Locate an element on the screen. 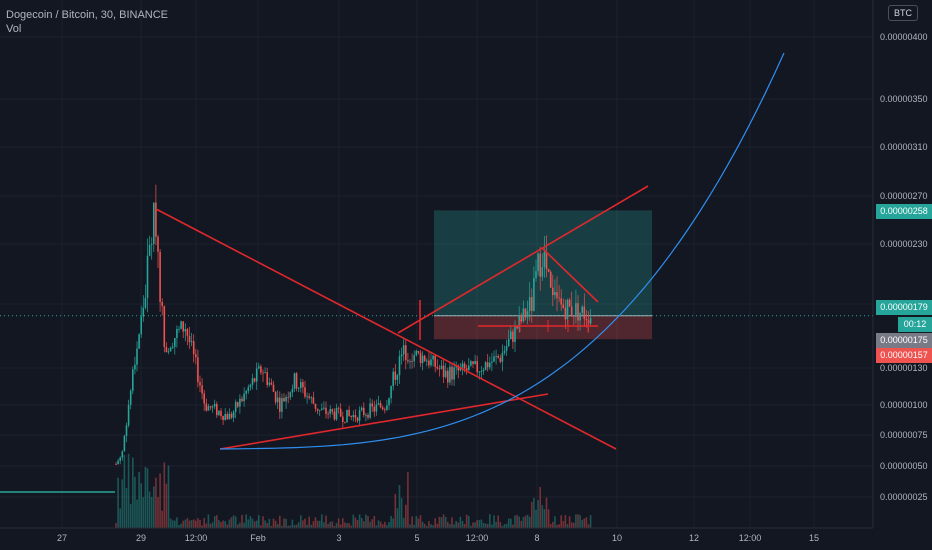 The image size is (932, 550). y-tick-label: 0.00000350 is located at coordinates (904, 99).